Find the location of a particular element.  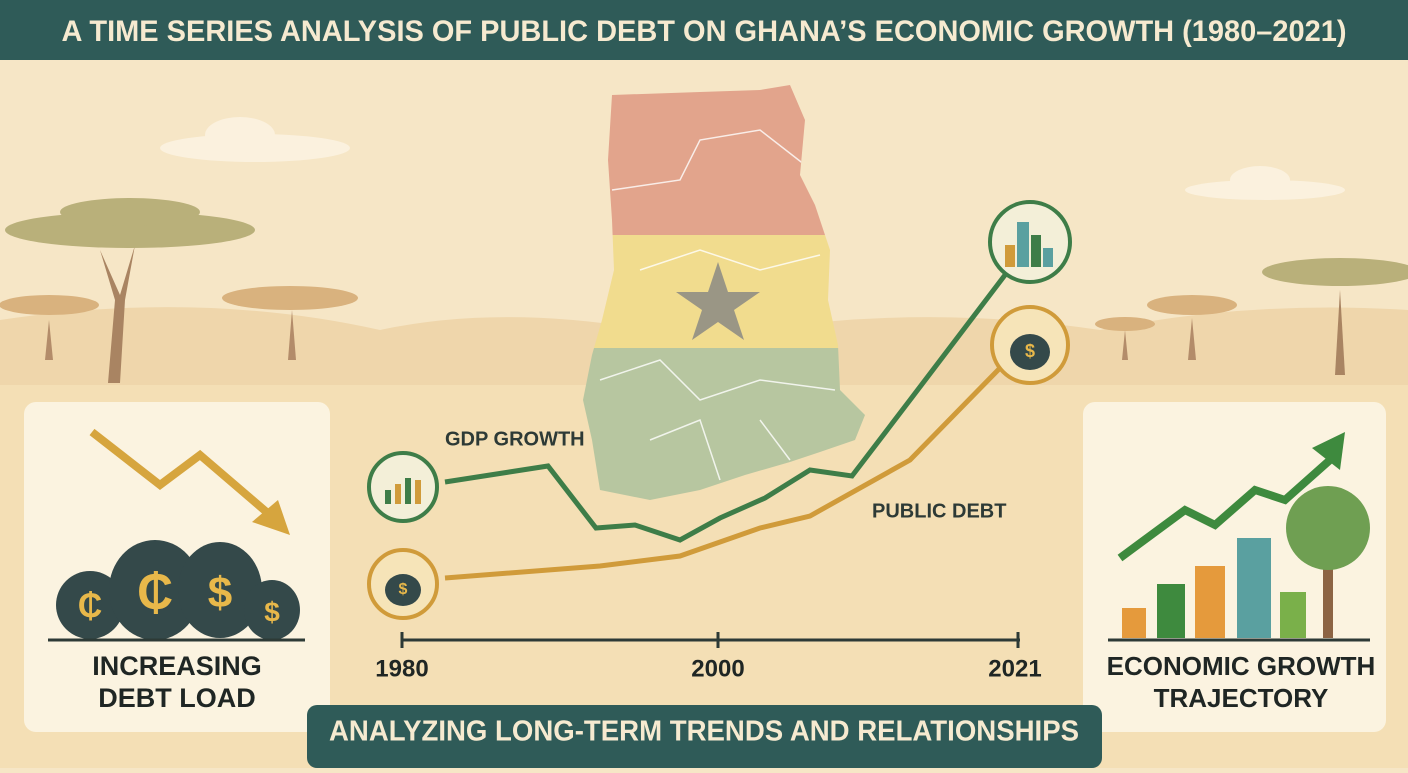

time-axis is located at coordinates (710, 640).